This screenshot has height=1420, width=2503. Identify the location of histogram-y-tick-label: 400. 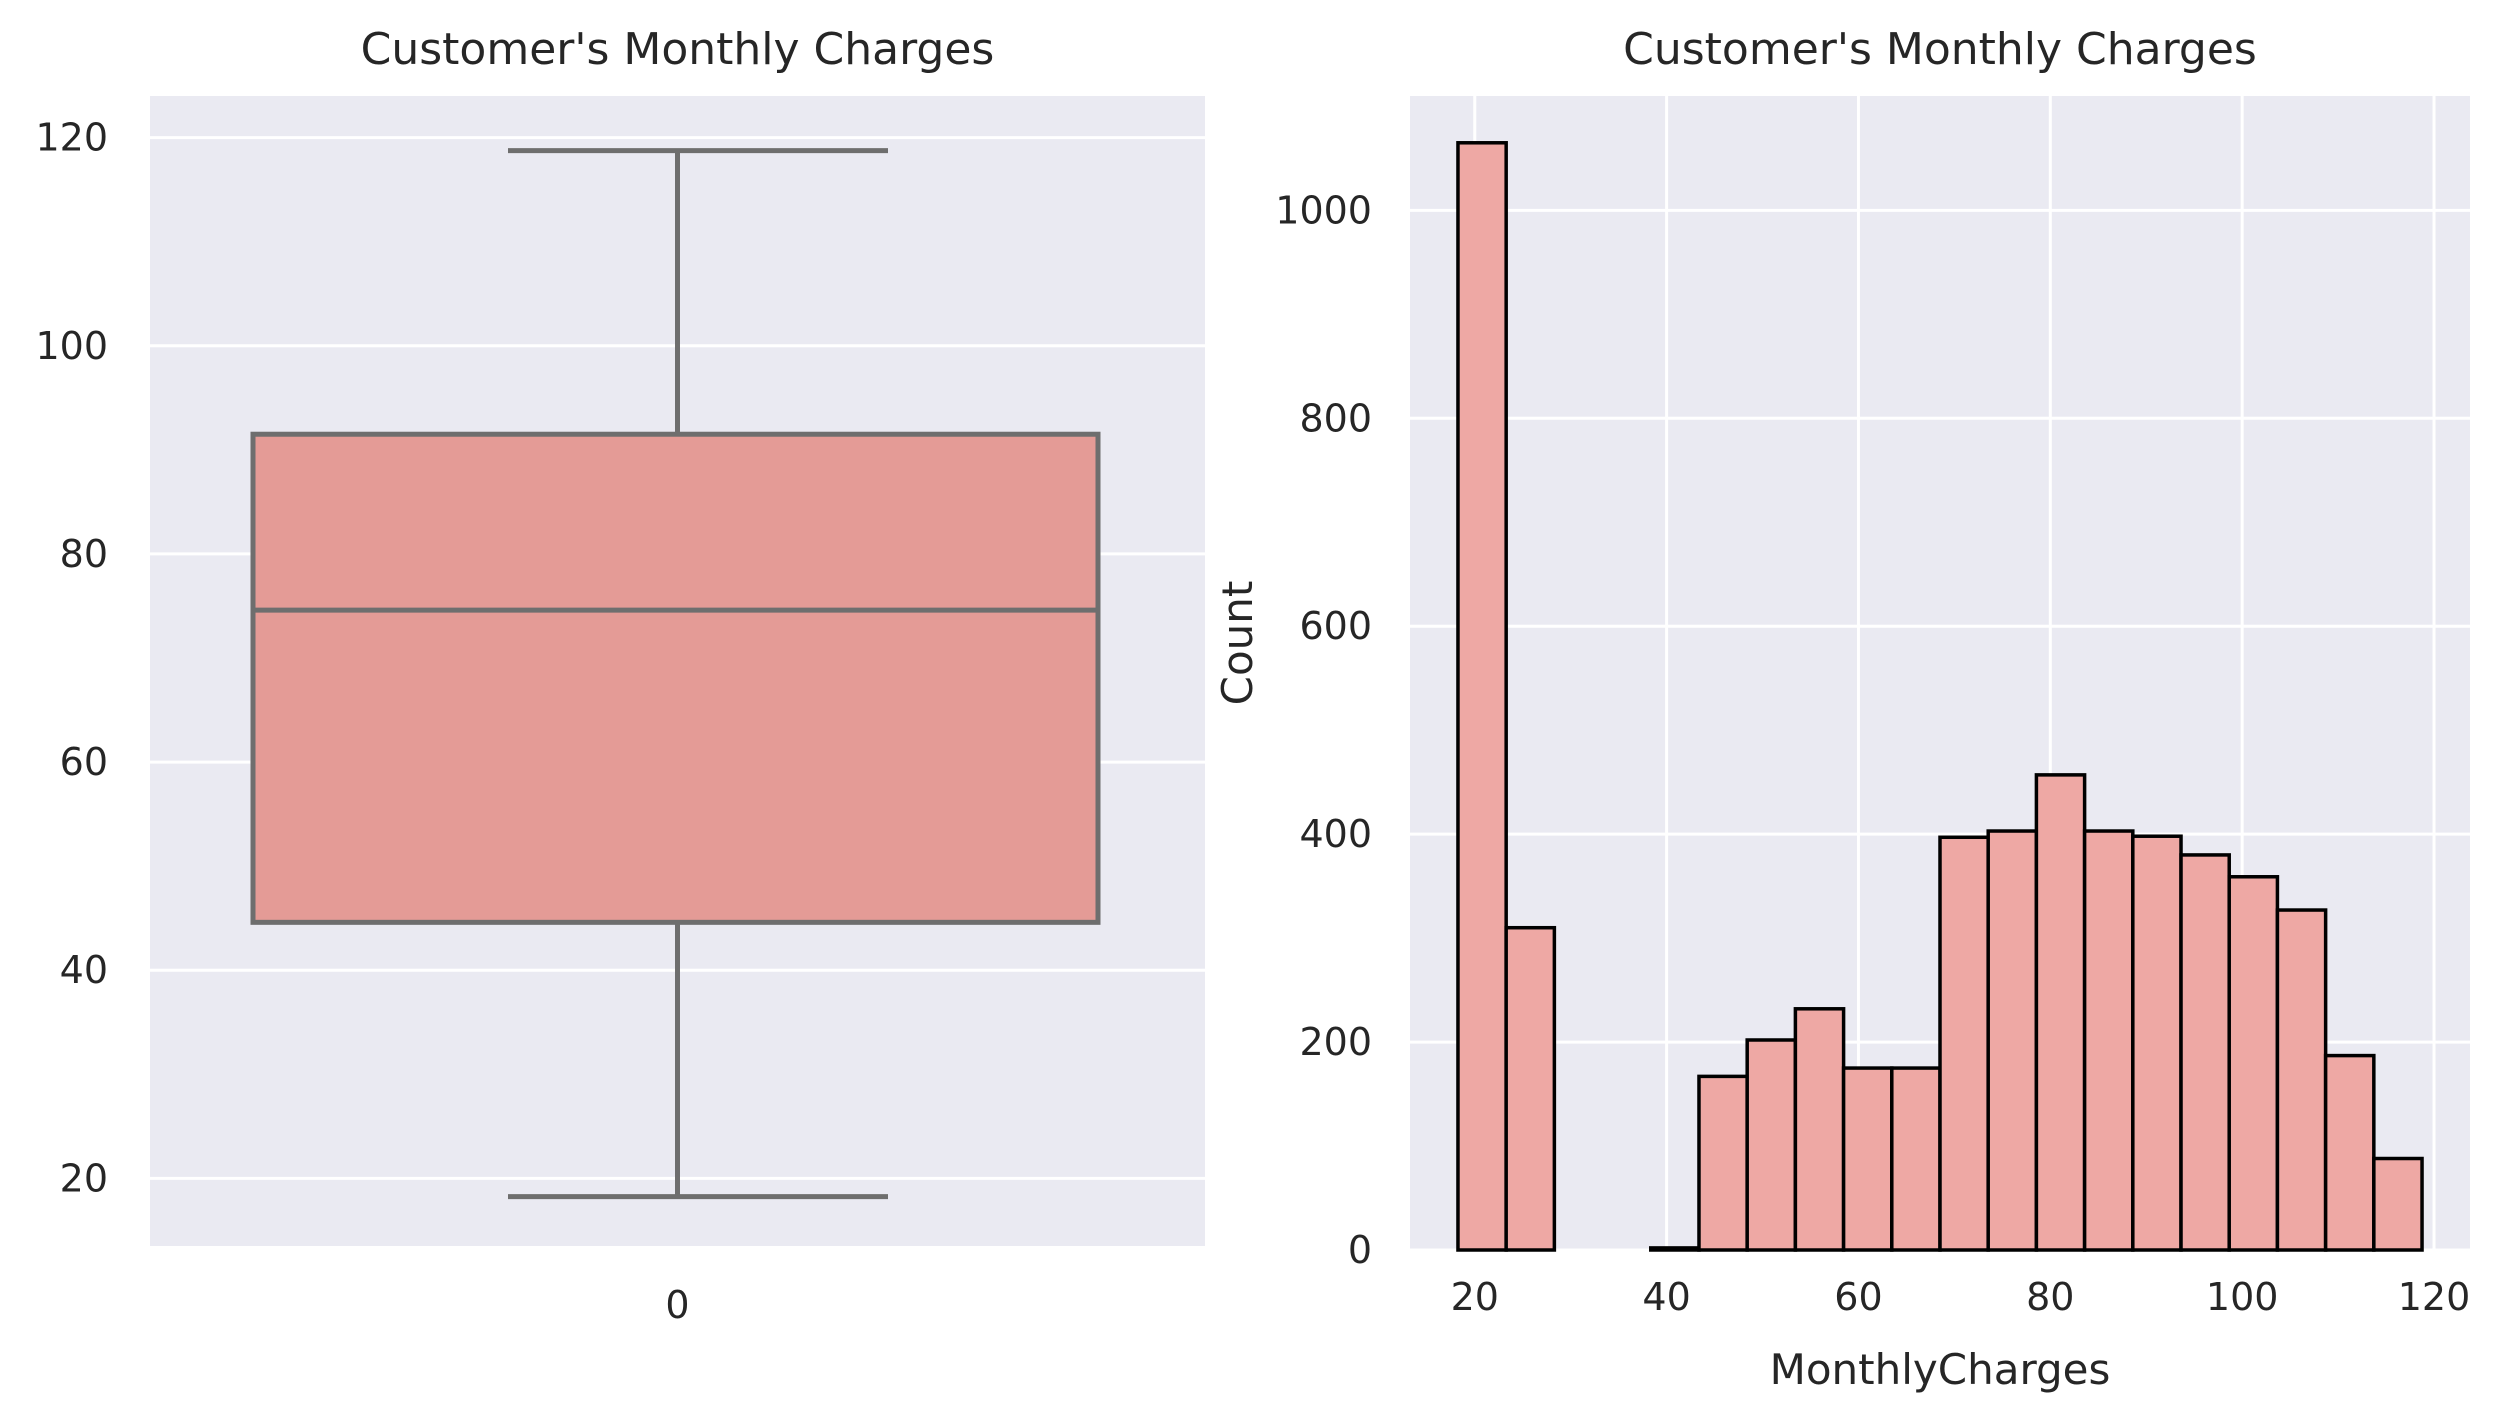
(1335, 834).